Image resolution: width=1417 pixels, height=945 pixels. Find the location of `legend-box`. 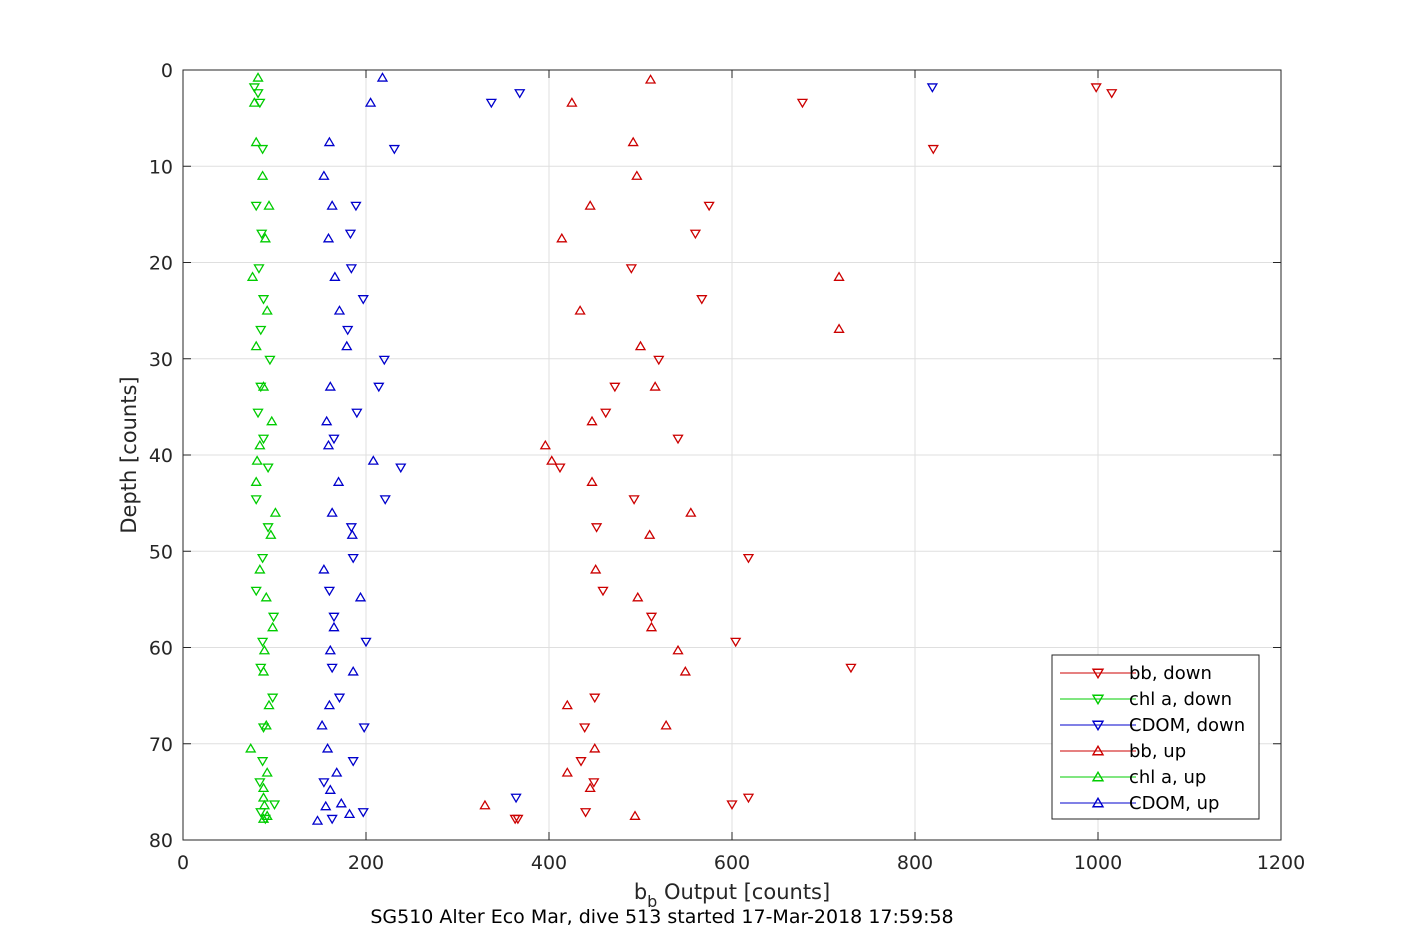

legend-box is located at coordinates (1155, 737).